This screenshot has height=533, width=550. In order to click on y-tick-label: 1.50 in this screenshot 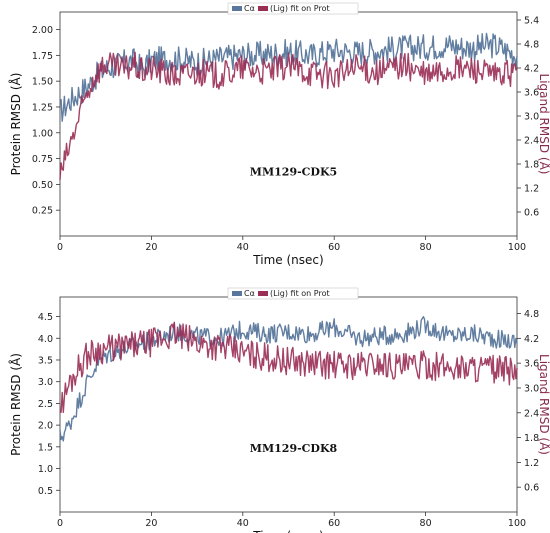, I will do `click(42, 82)`.